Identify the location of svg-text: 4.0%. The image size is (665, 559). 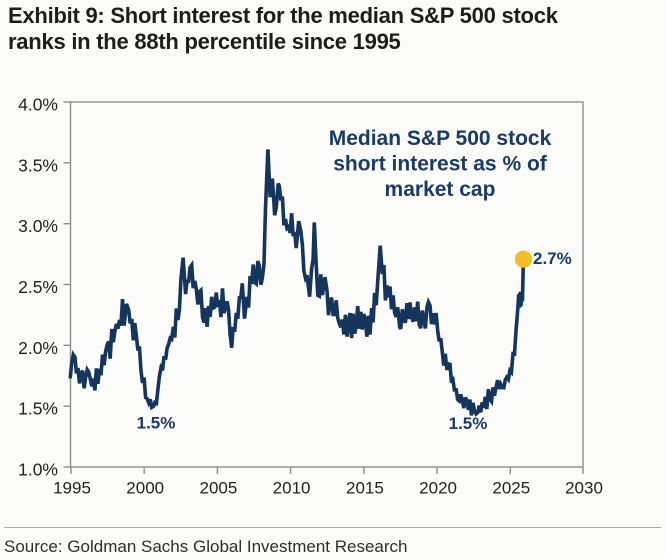
(38, 105).